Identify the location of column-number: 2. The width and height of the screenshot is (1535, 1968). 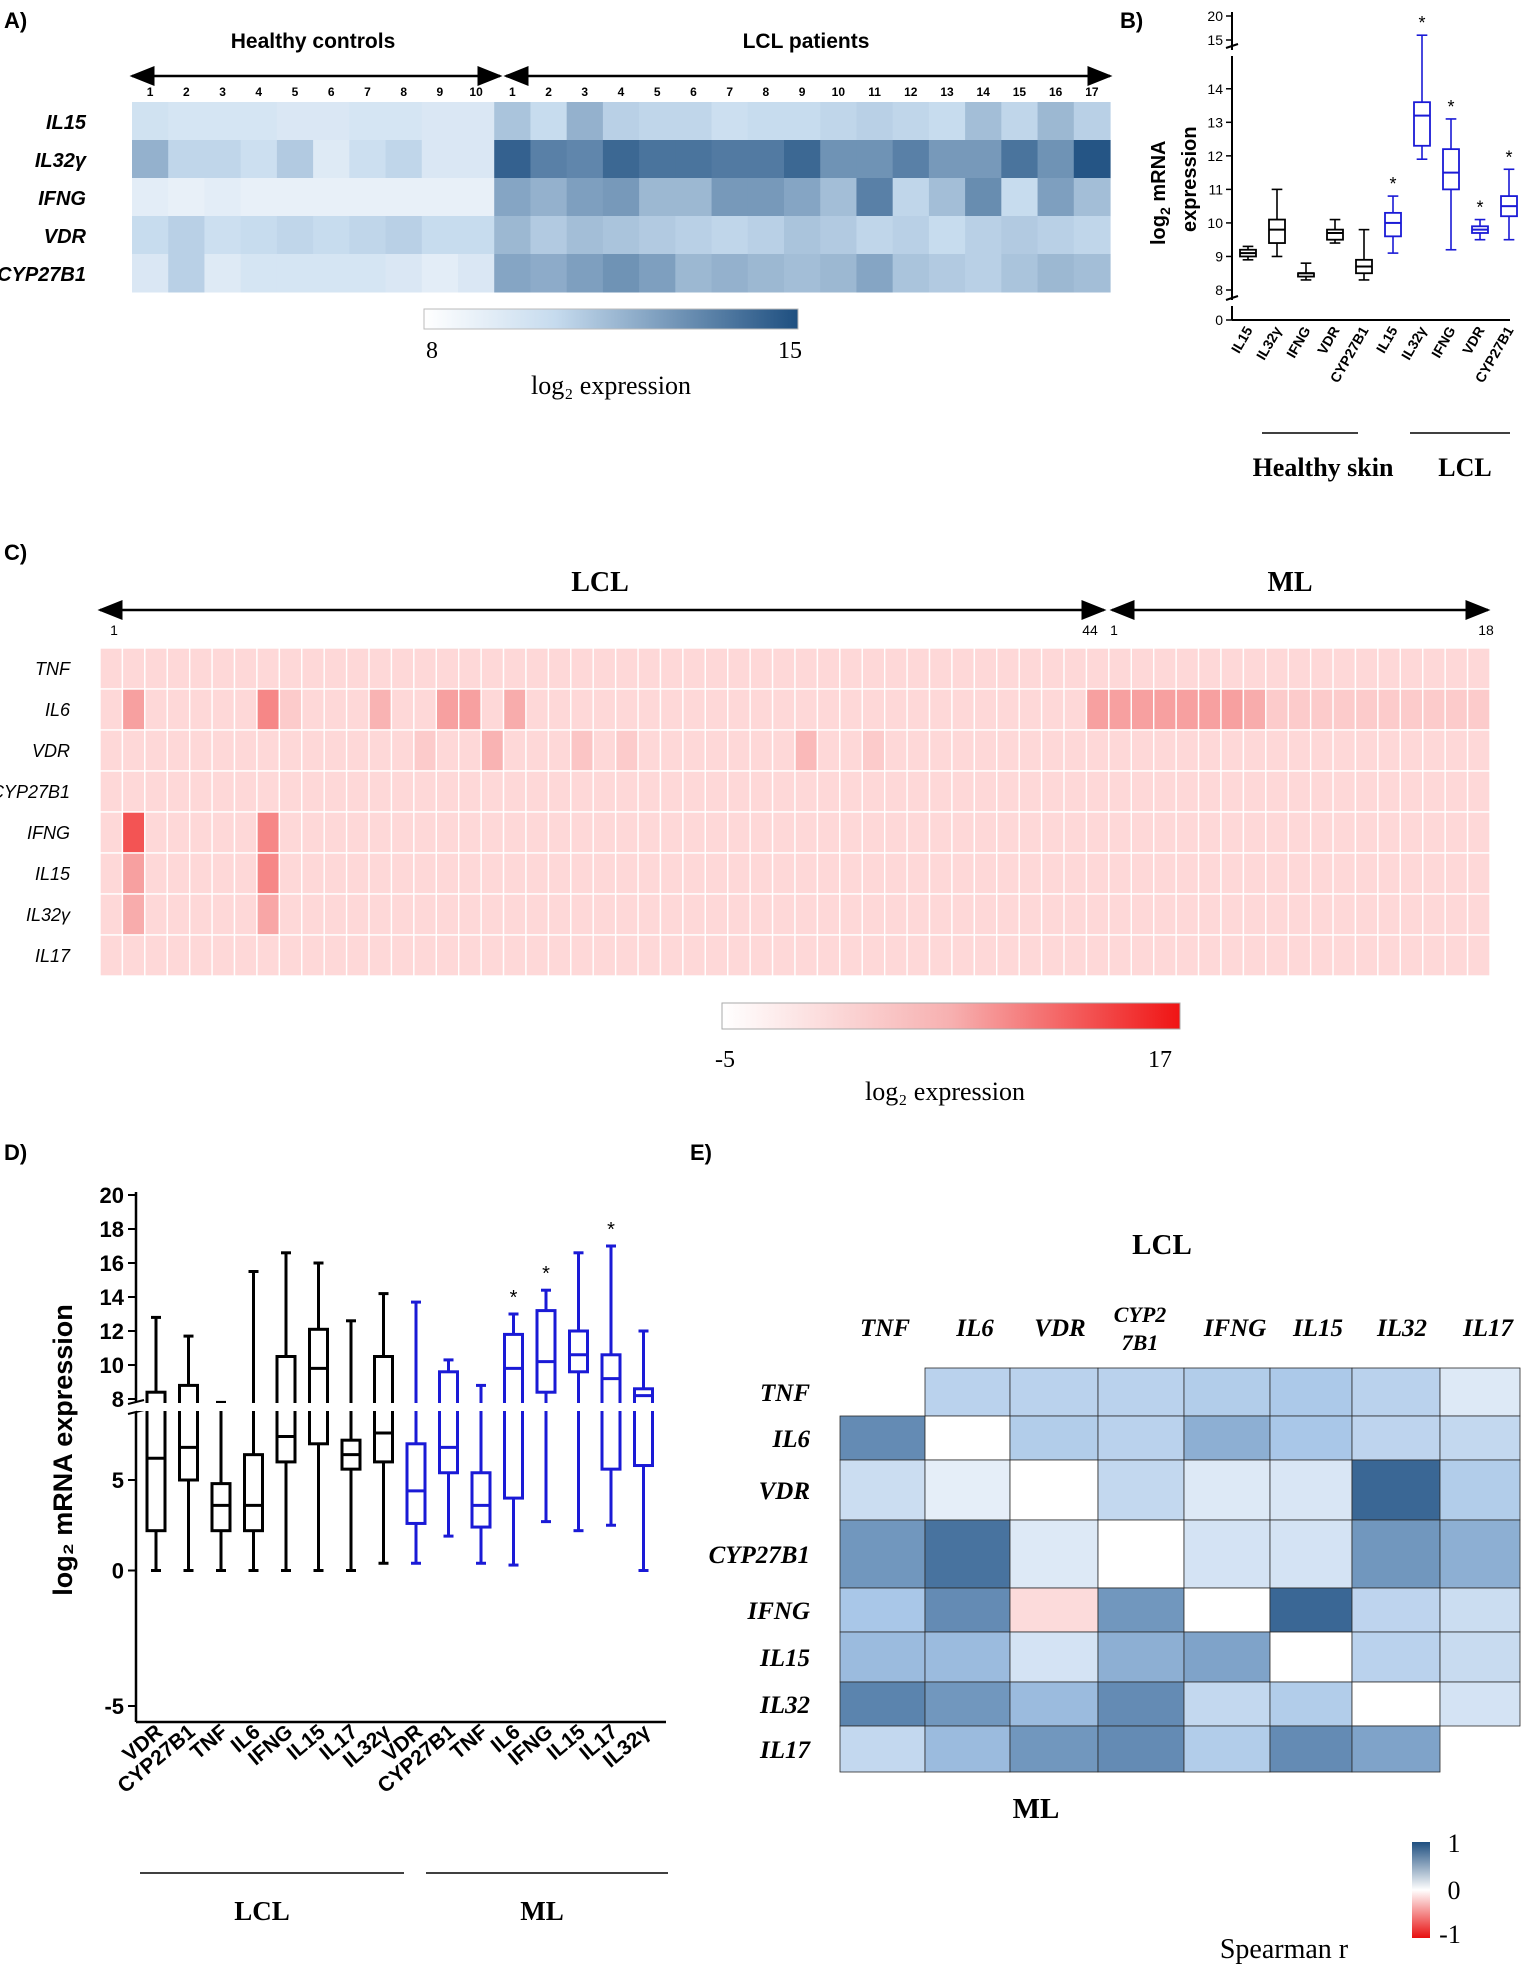
(548, 92).